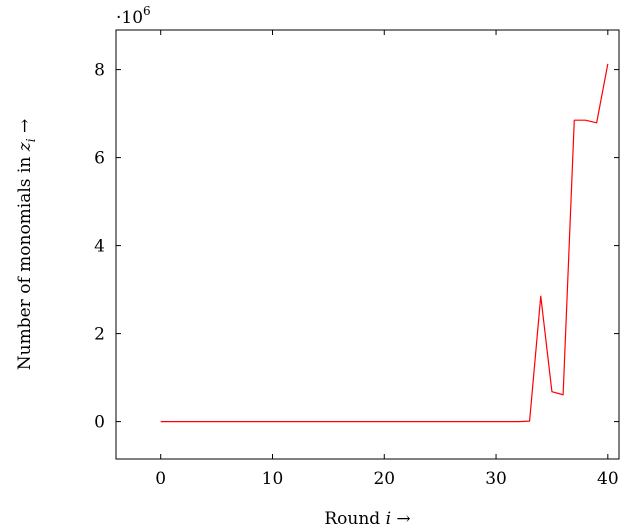  Describe the element at coordinates (99, 159) in the screenshot. I see `y-tick-label: 6` at that location.